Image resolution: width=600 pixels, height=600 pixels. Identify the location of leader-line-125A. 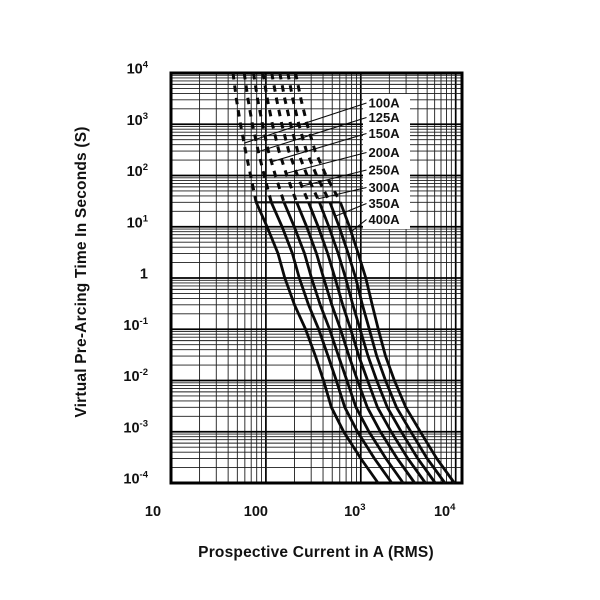
(312, 134).